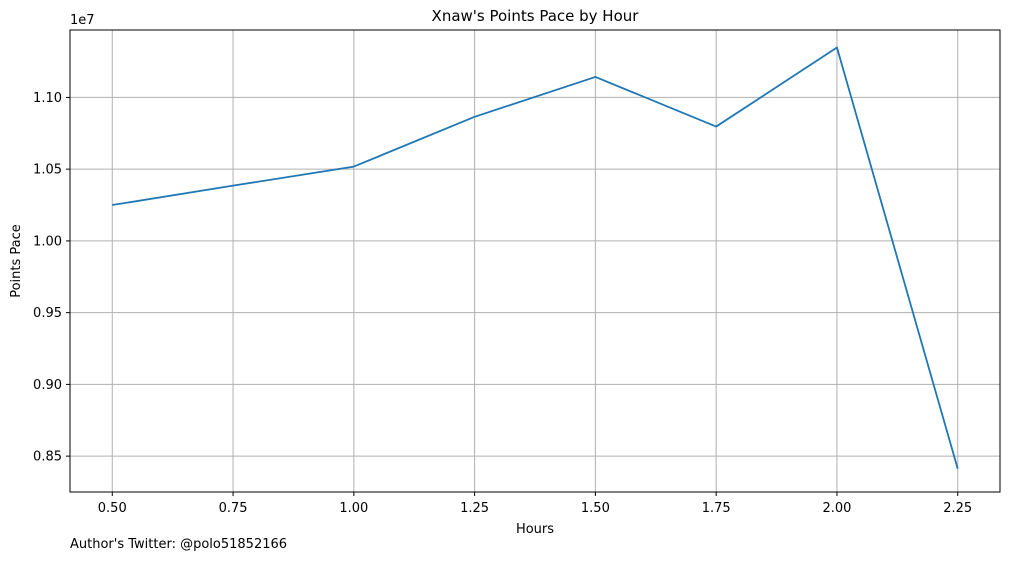  I want to click on x-tick-label: 0.75, so click(233, 508).